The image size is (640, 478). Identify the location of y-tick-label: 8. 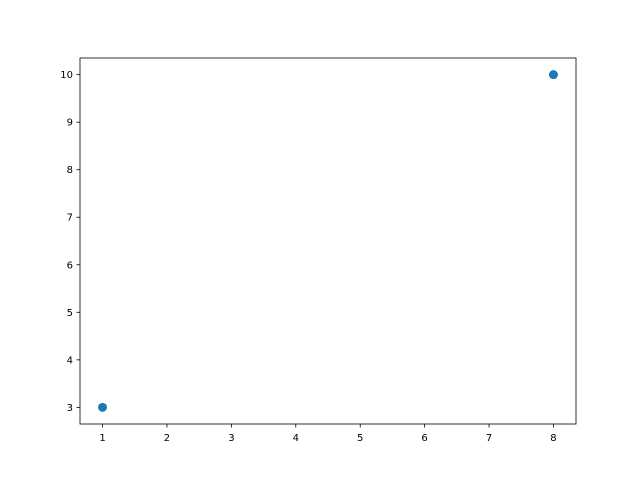
(70, 170).